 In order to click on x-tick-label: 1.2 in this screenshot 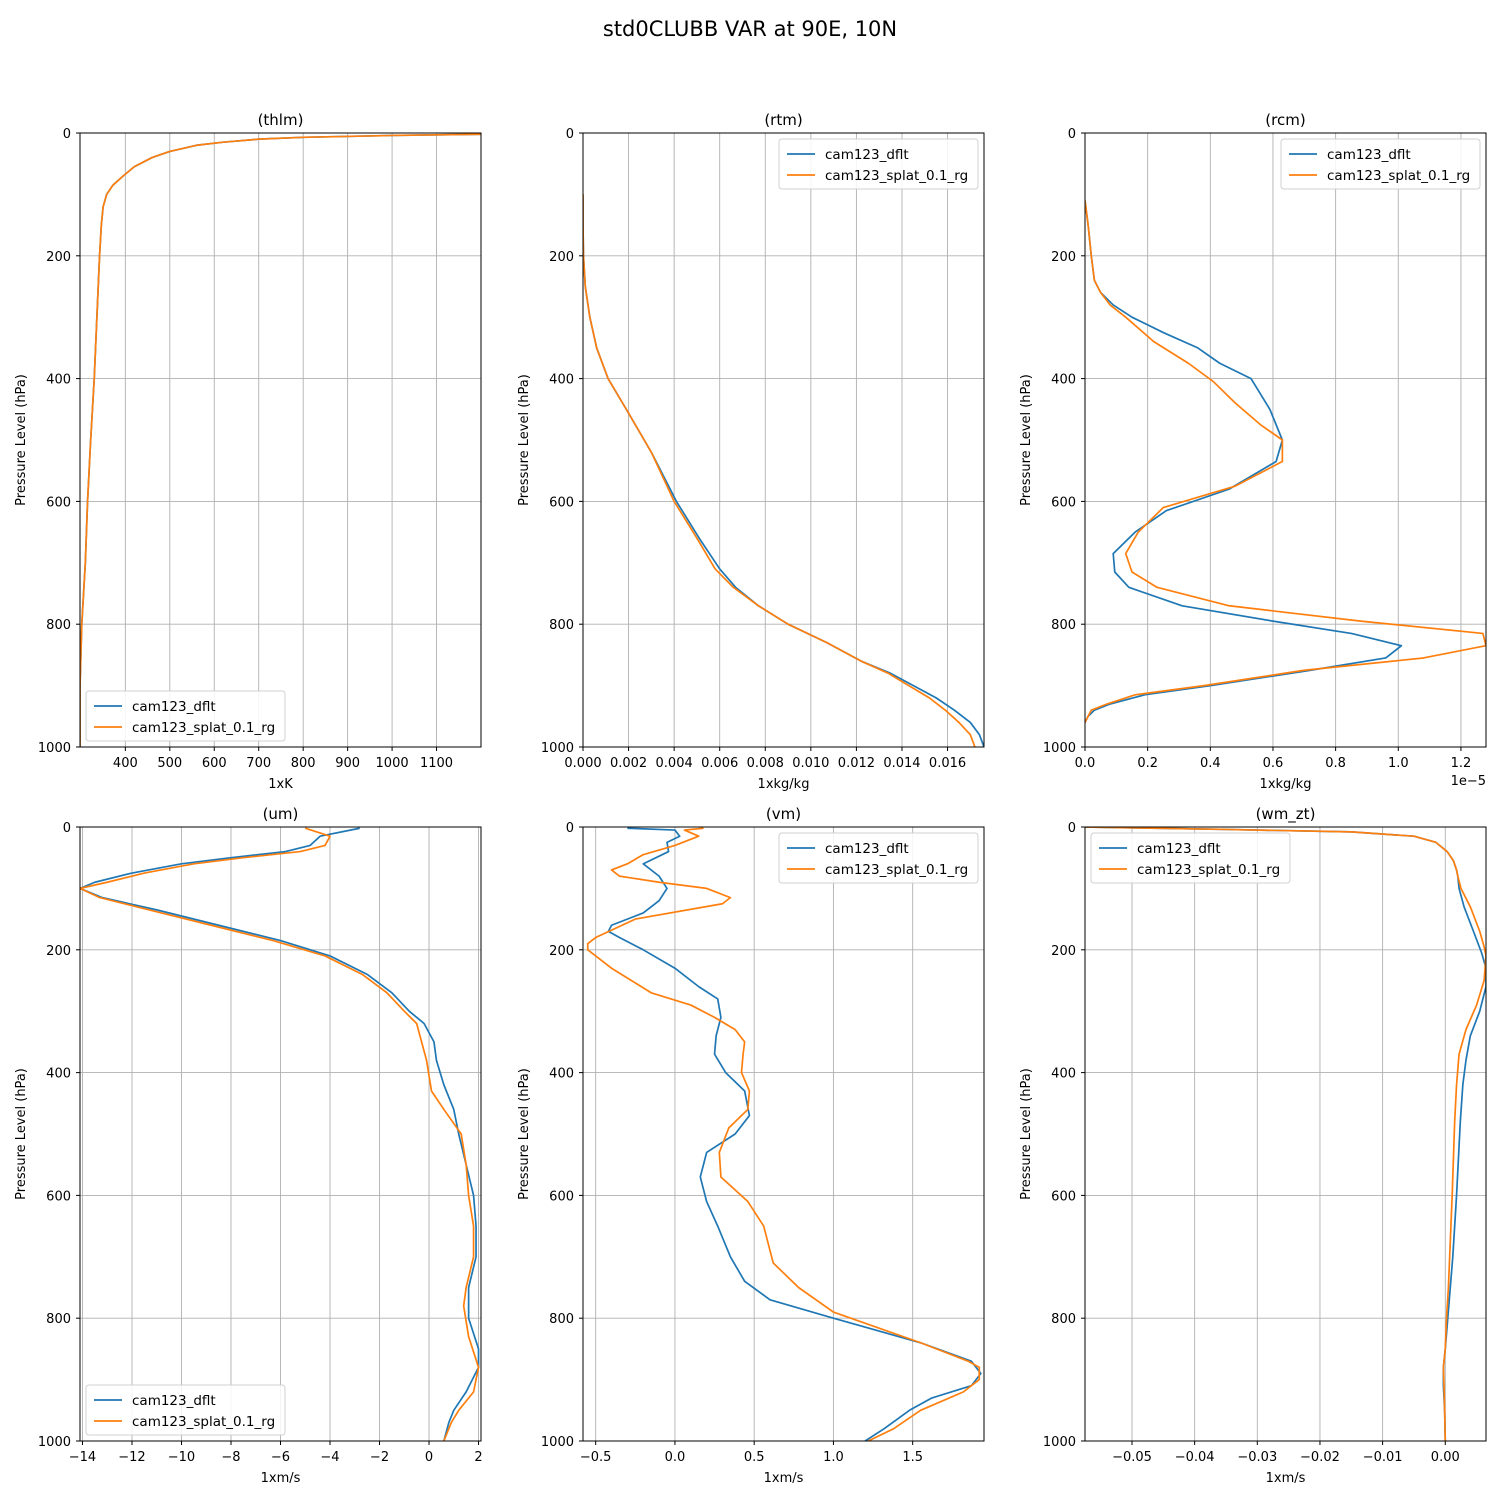, I will do `click(1461, 763)`.